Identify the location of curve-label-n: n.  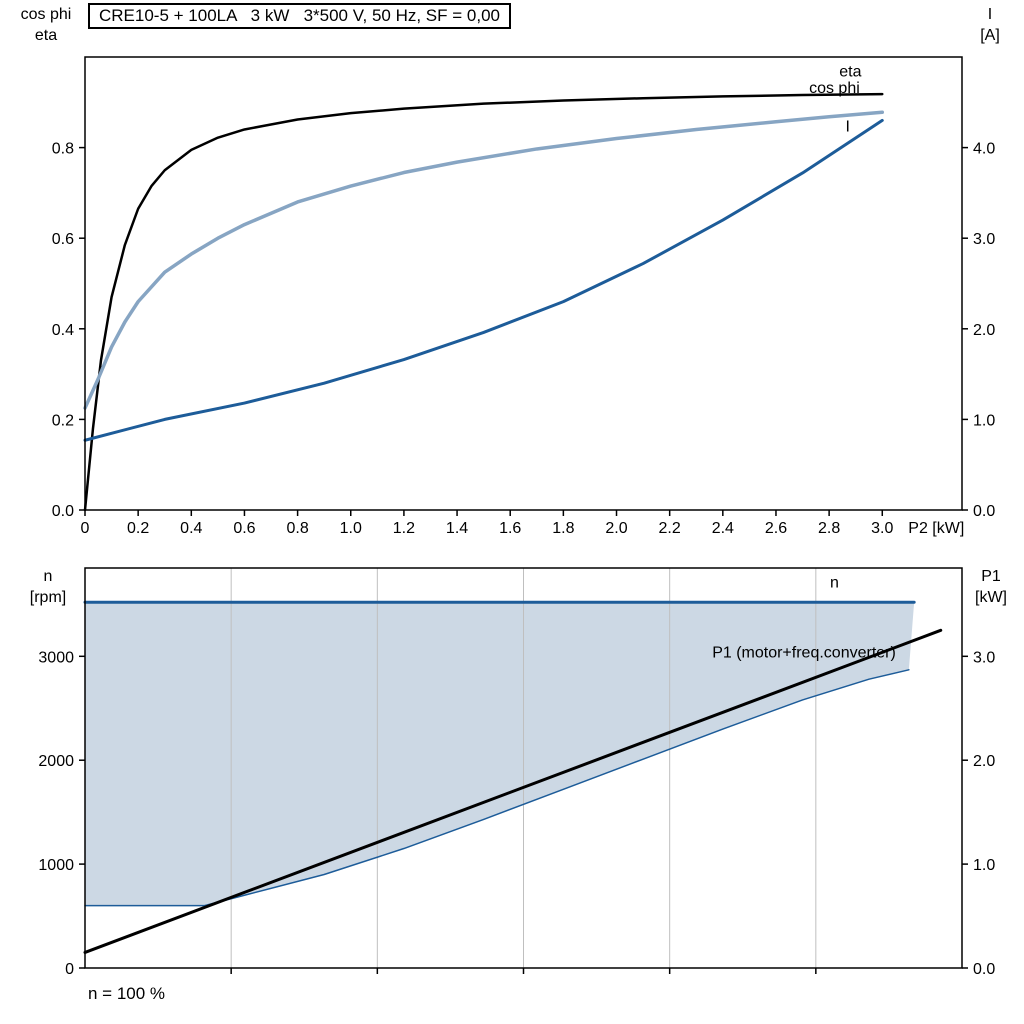
(834, 583).